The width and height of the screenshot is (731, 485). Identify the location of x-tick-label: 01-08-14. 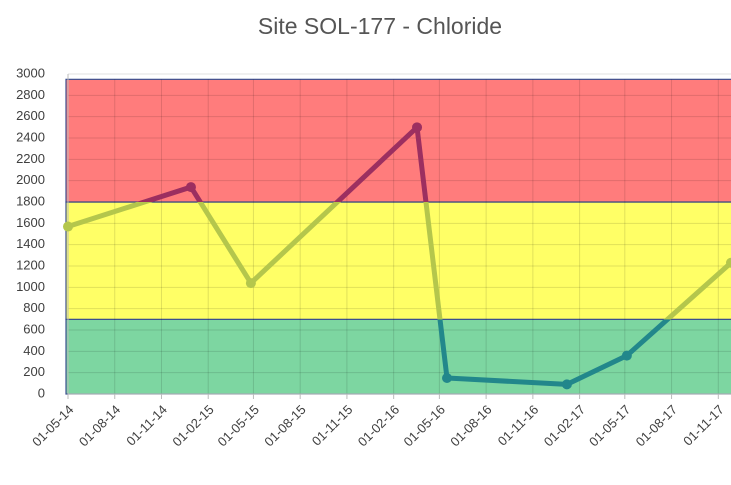
(99, 425).